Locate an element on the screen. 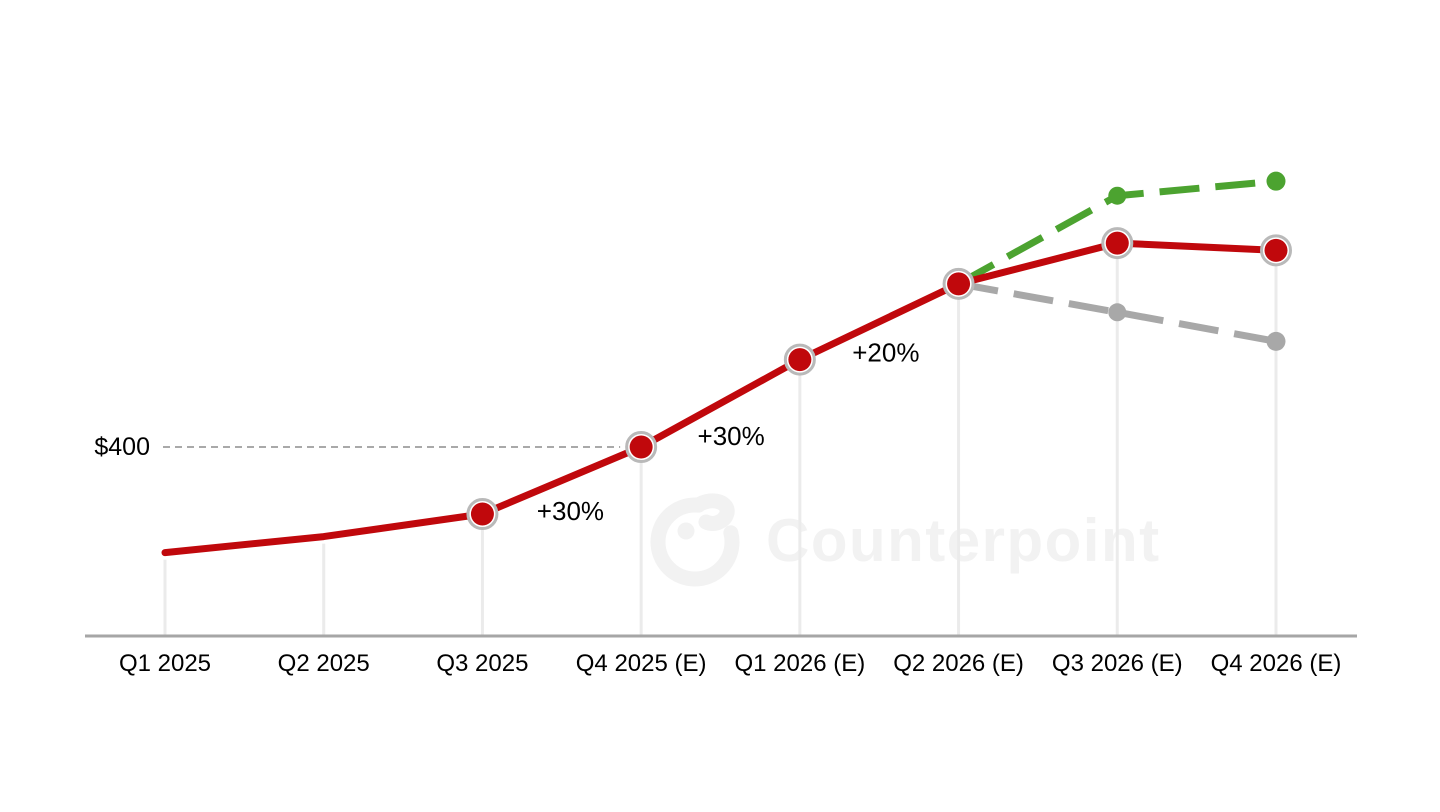  watermark-logo-dot is located at coordinates (686, 531).